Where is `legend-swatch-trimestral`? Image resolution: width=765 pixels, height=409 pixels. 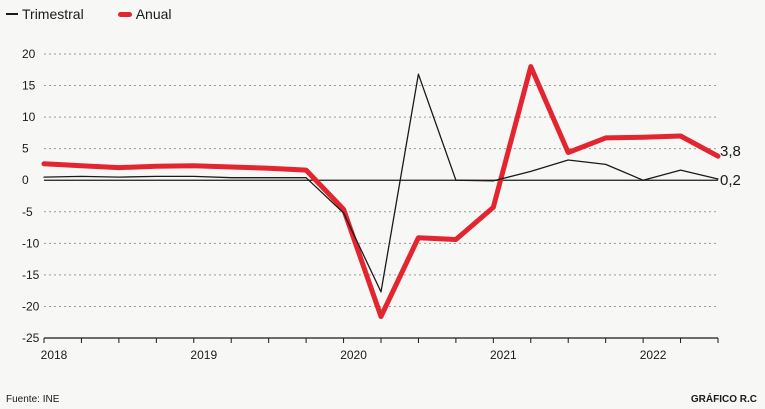 legend-swatch-trimestral is located at coordinates (12, 14).